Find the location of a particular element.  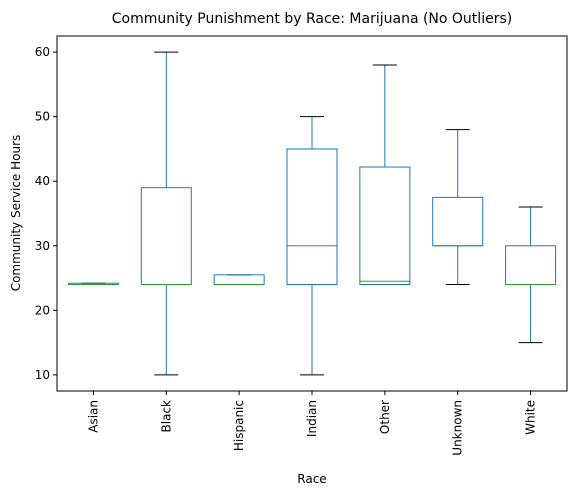

y-tick-label: 20 is located at coordinates (42, 310).